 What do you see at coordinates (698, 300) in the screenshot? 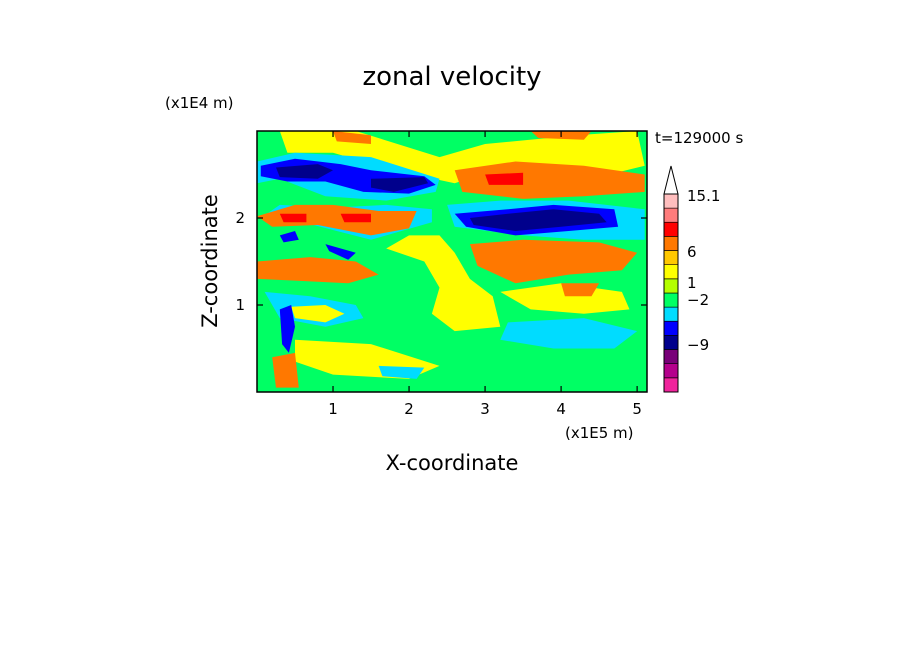
I see `colorbar-label: −2` at bounding box center [698, 300].